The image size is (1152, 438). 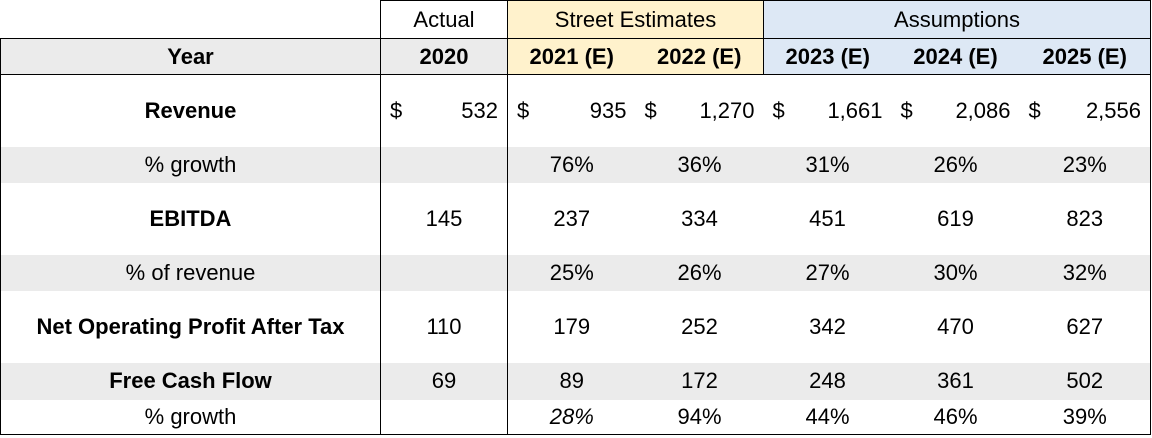 I want to click on ebitda-margin-value: 26%, so click(x=699, y=272).